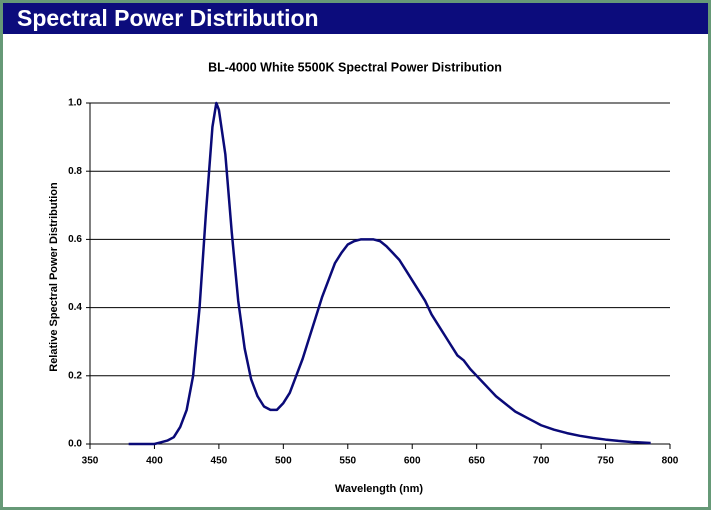 This screenshot has height=510, width=711. What do you see at coordinates (75, 375) in the screenshot?
I see `y-tick-label: 0.2` at bounding box center [75, 375].